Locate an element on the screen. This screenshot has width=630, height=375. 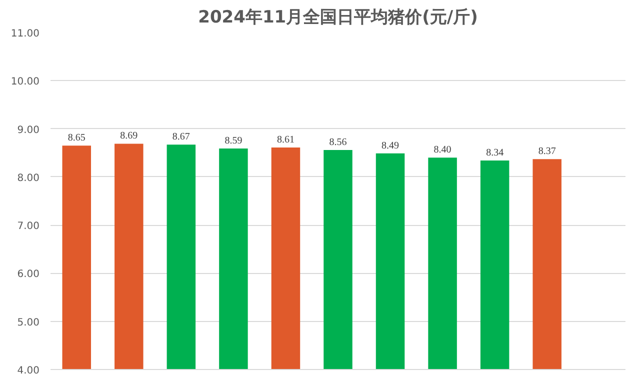
data-label: 8.69 is located at coordinates (129, 136).